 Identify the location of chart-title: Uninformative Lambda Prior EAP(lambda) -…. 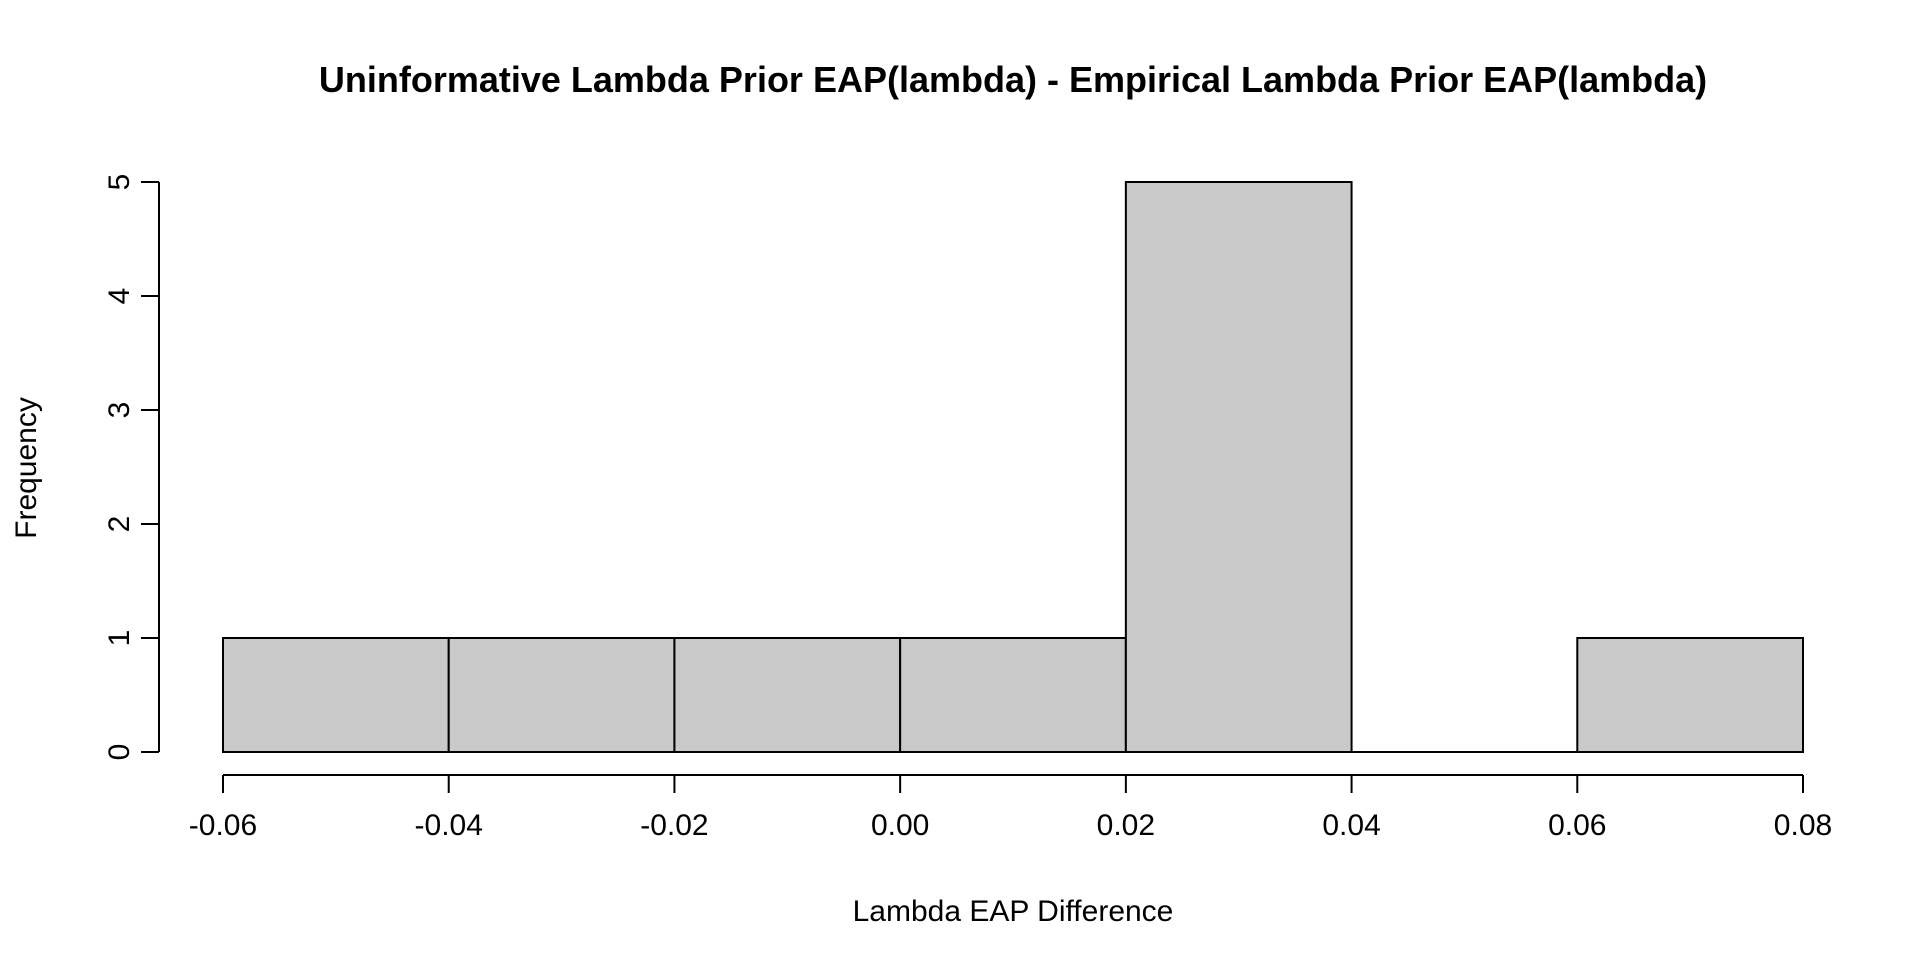
(1013, 79).